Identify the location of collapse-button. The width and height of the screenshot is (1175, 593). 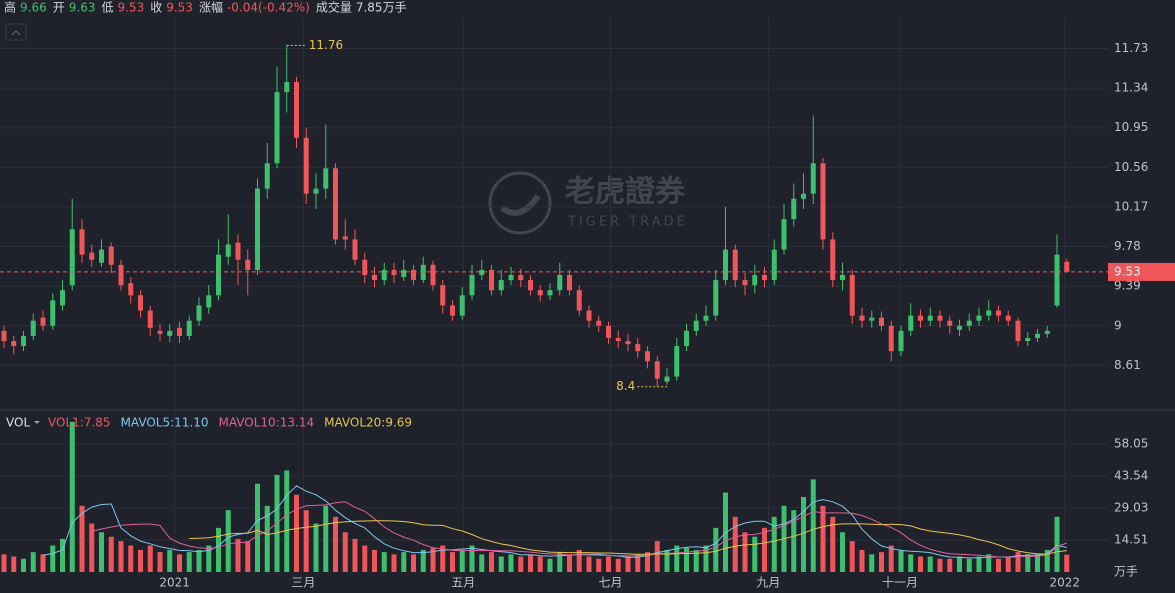
(16, 32).